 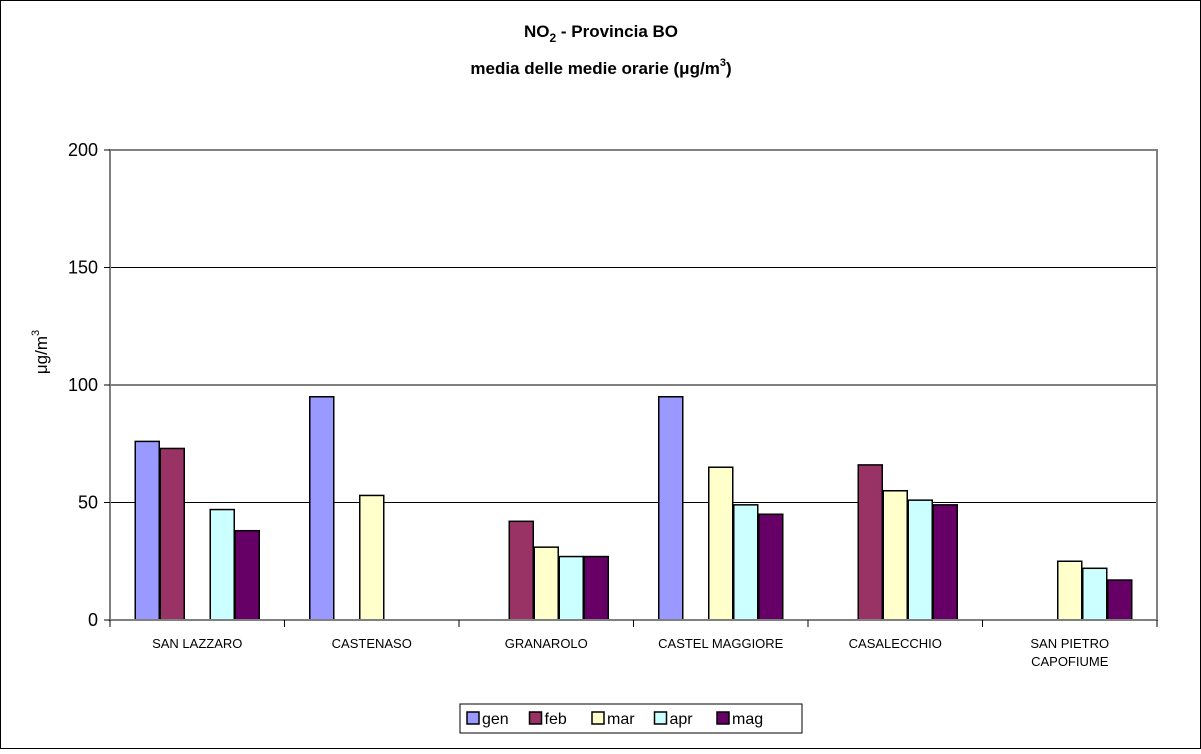 I want to click on y-axis-label: μg/m3, so click(x=40, y=352).